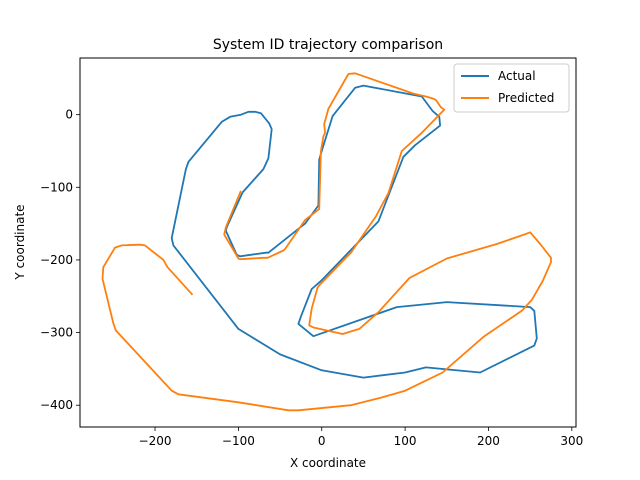  Describe the element at coordinates (56, 333) in the screenshot. I see `y-tick-label: −300` at that location.